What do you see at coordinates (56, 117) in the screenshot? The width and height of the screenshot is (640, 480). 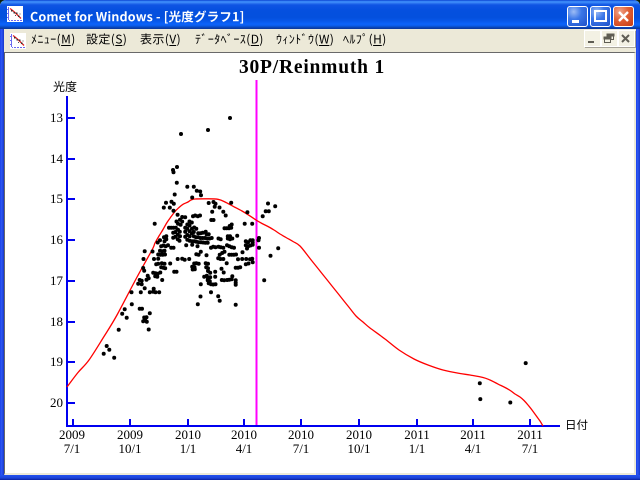 I see `svg-text: 13` at bounding box center [56, 117].